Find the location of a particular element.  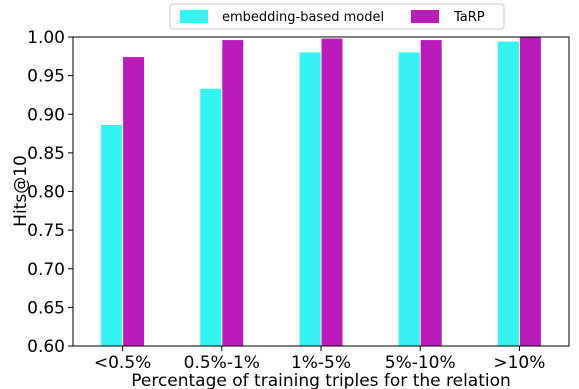

y-tick-label: 0.70 is located at coordinates (46, 270).